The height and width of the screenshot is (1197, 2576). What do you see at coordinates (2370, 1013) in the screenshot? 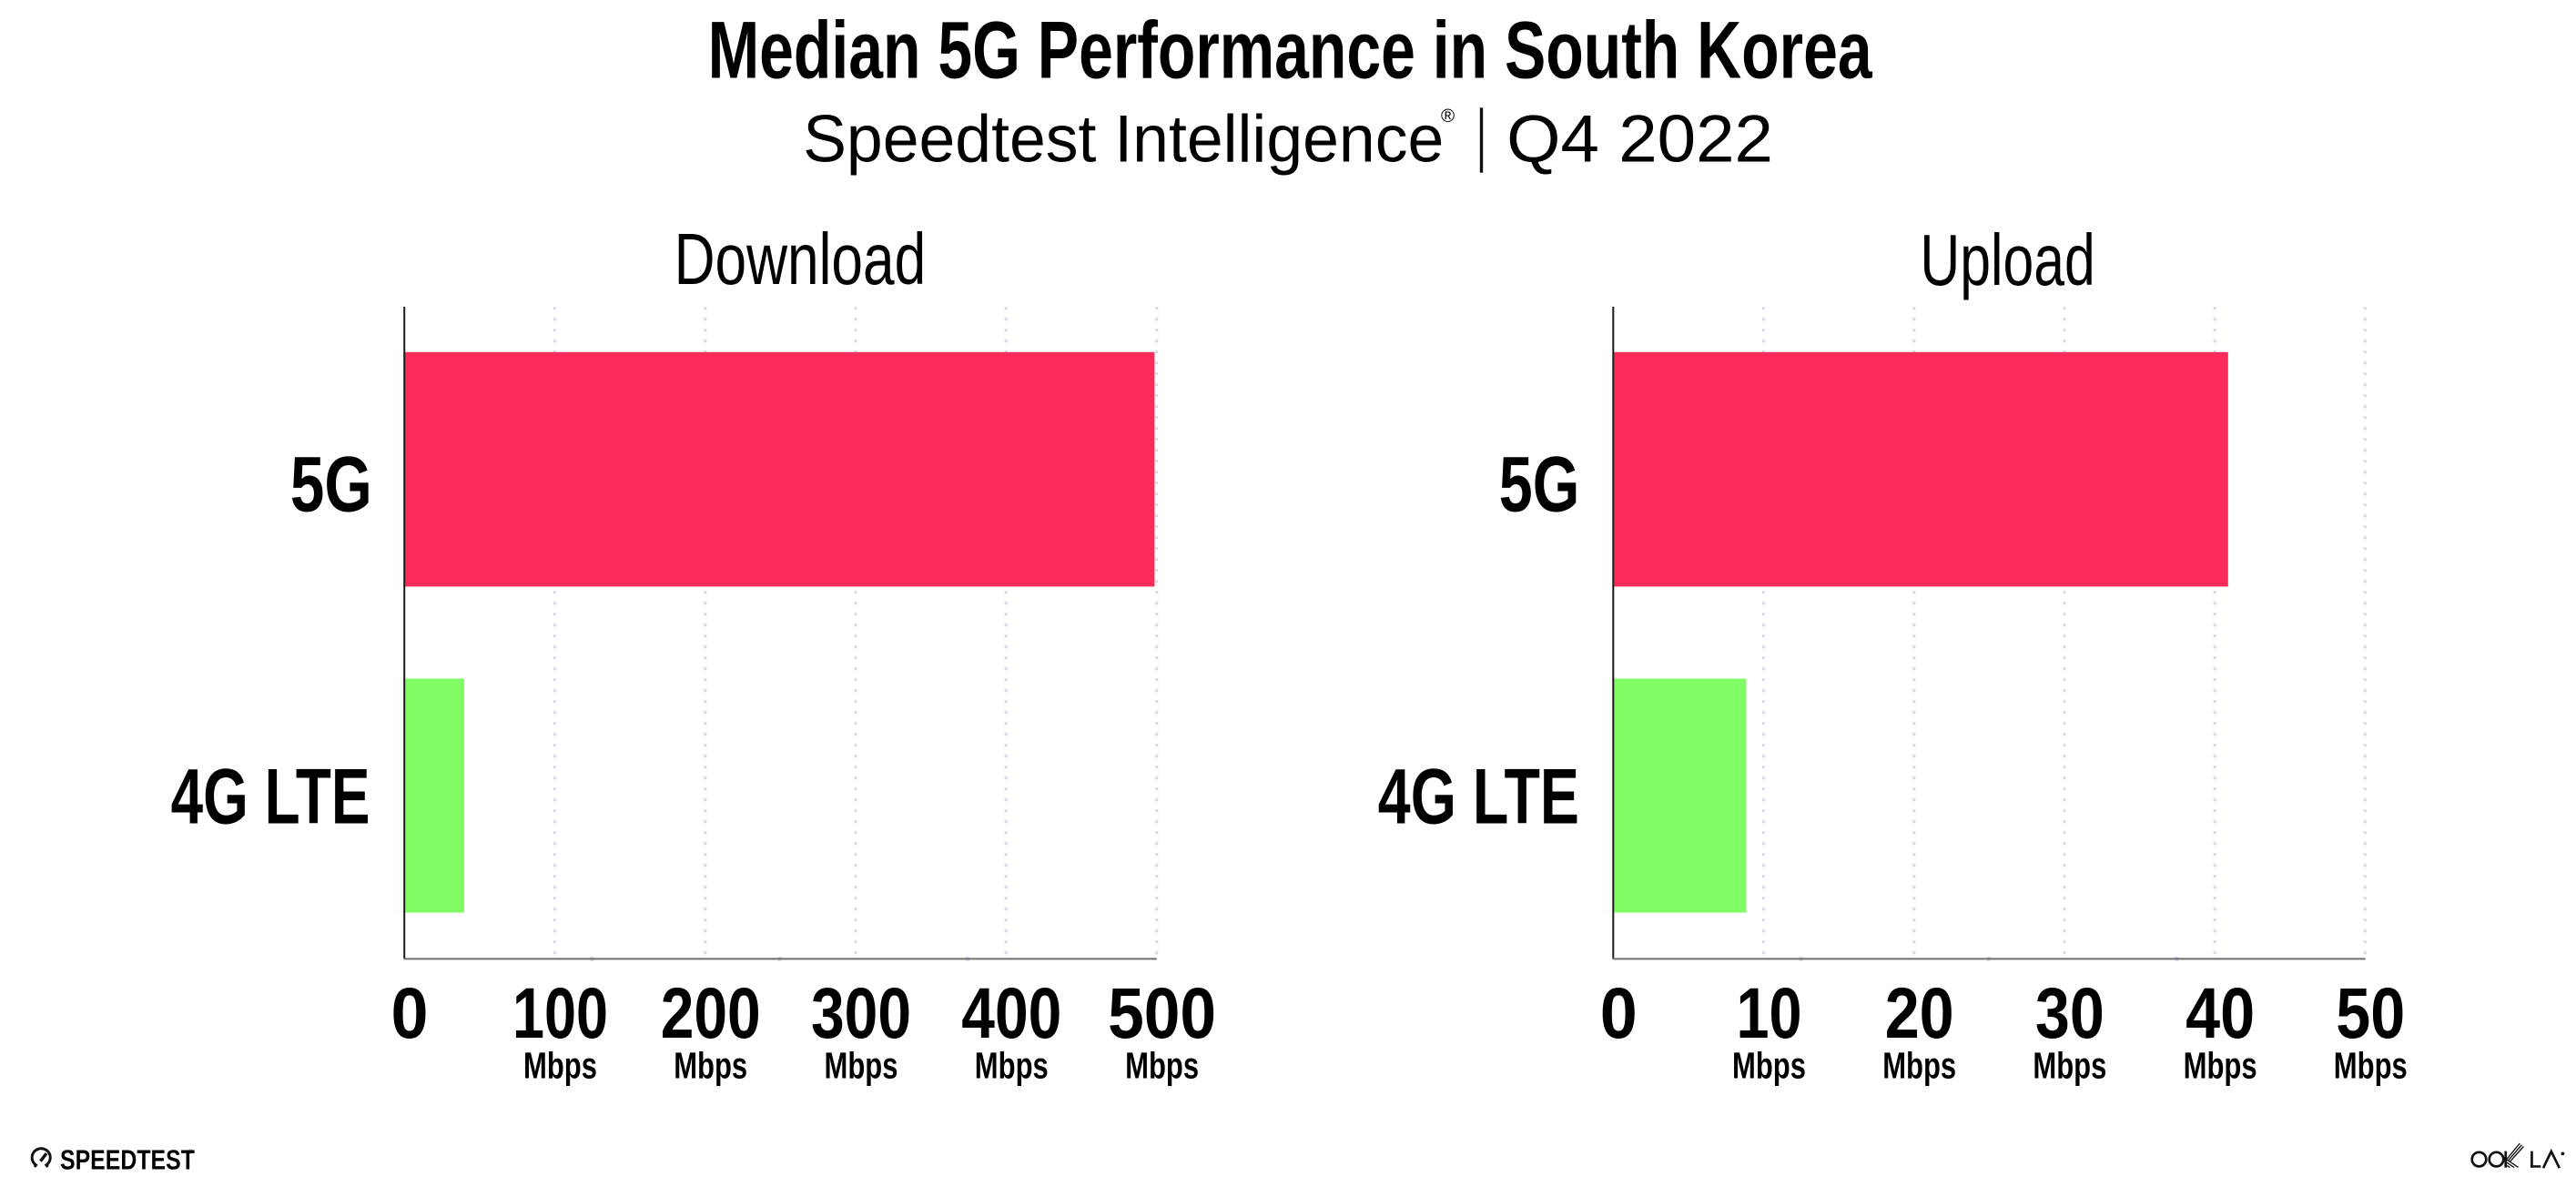
I see `svg-text: 50` at bounding box center [2370, 1013].